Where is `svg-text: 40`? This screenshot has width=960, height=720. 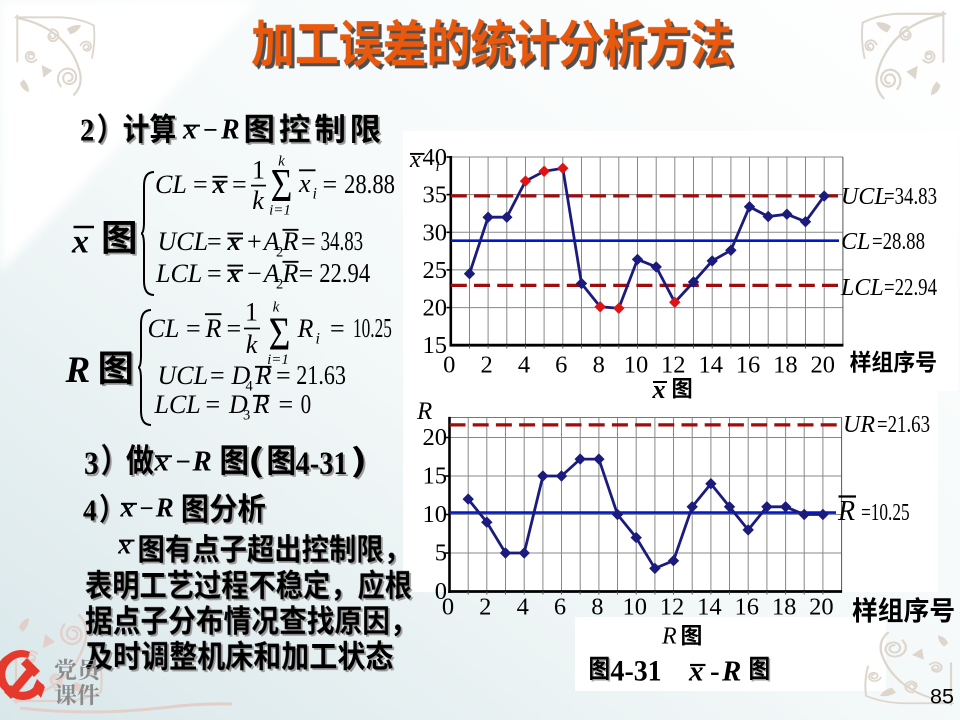 svg-text: 40 is located at coordinates (435, 157).